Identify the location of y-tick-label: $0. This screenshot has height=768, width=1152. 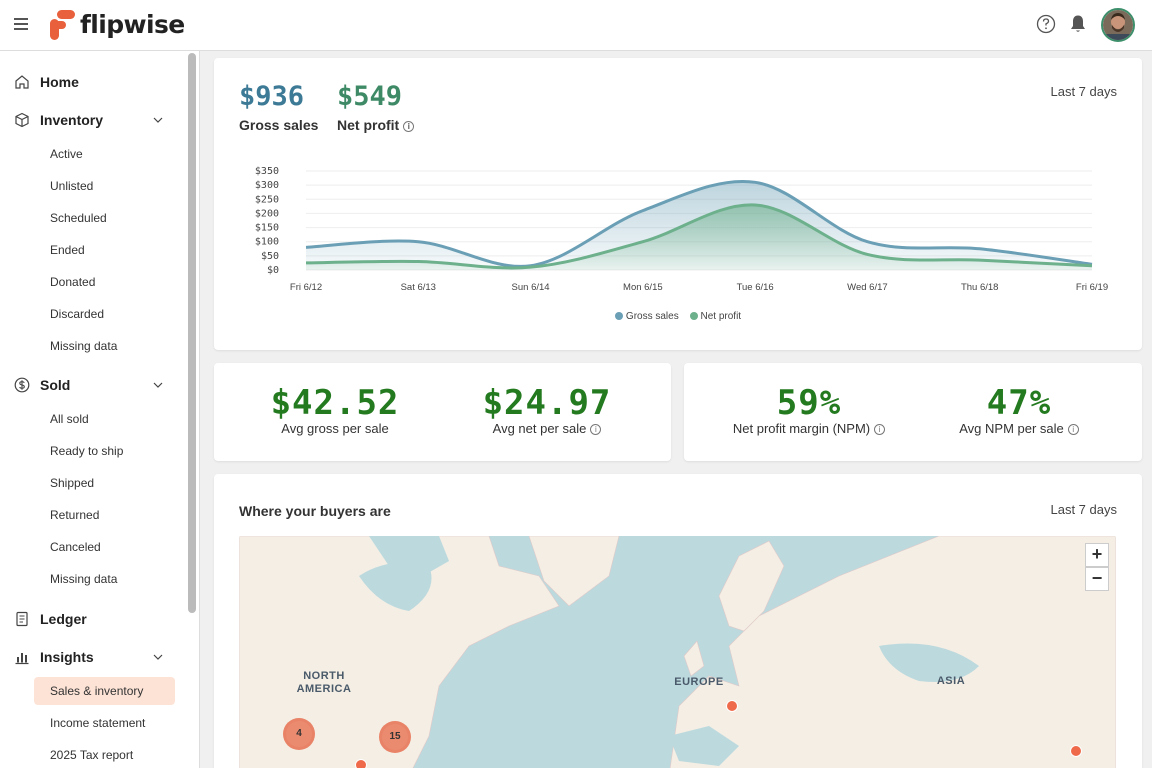
(273, 270).